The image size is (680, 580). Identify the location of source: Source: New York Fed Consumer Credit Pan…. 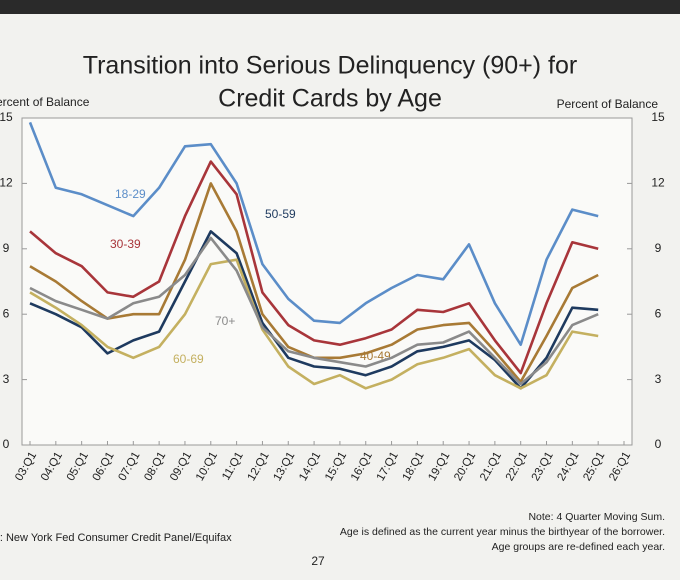
(116, 538).